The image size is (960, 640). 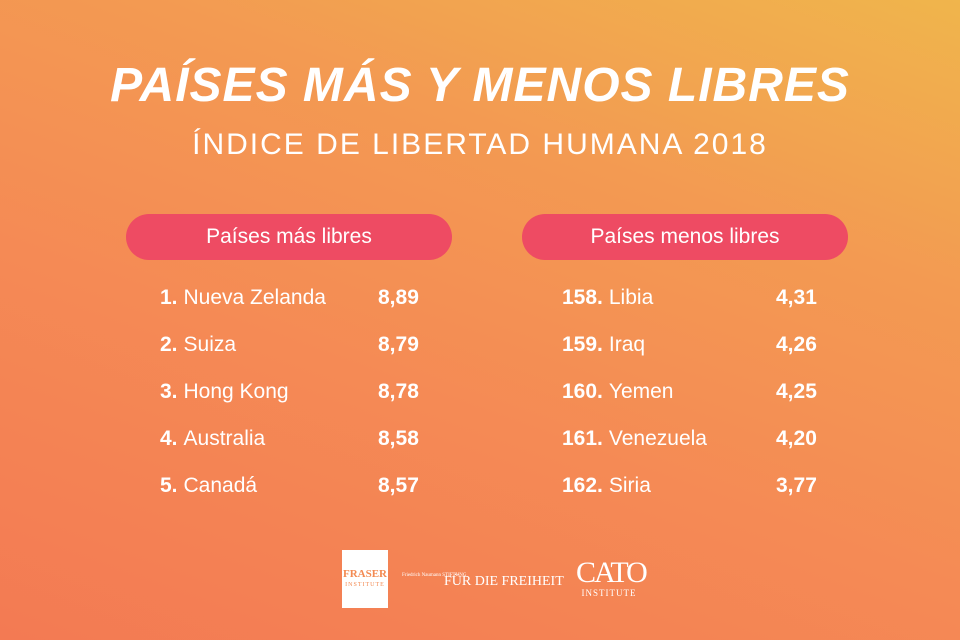 I want to click on country-entry: 2. Suiza, so click(x=198, y=344).